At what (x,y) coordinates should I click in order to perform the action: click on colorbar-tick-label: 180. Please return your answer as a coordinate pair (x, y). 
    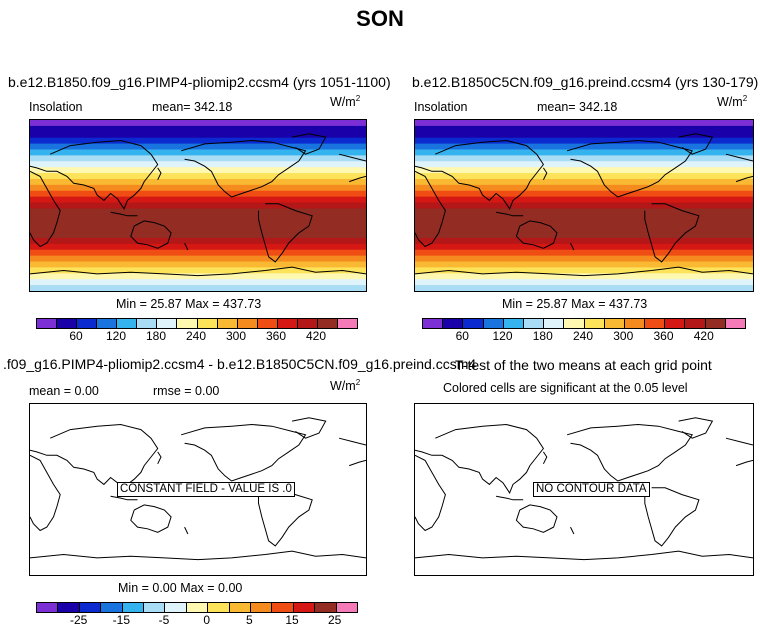
    Looking at the image, I should click on (156, 336).